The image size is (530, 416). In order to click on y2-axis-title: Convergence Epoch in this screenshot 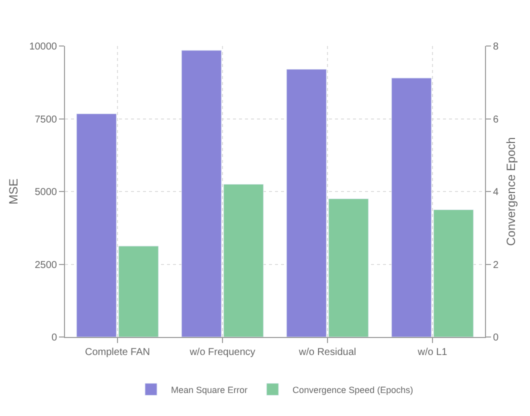, I will do `click(511, 191)`.